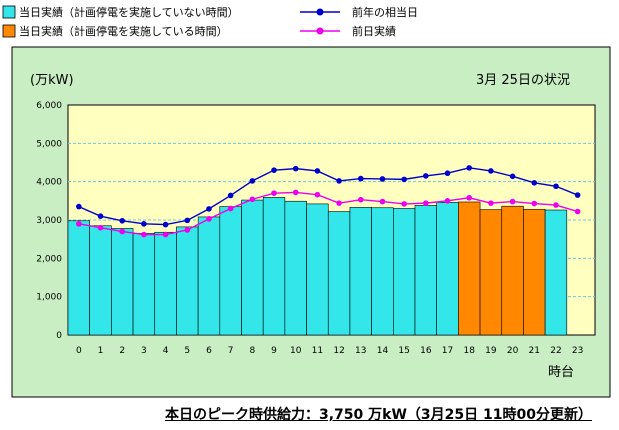  What do you see at coordinates (274, 351) in the screenshot?
I see `x-tick-label: 9` at bounding box center [274, 351].